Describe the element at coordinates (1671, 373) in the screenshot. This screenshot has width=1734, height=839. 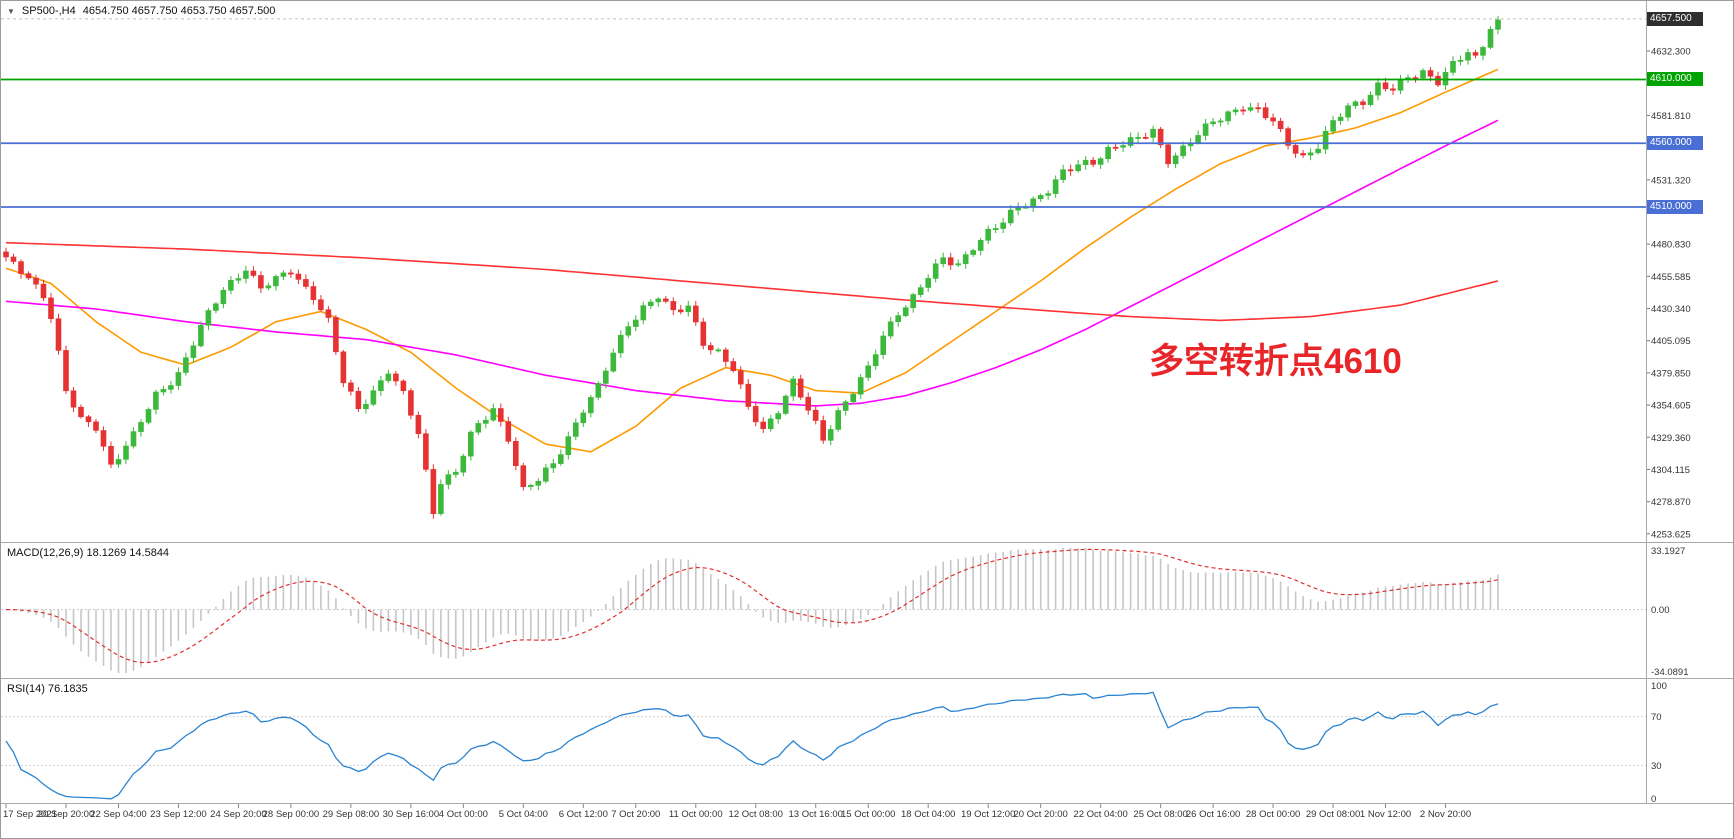
I see `svg-text: 4379.850` at that location.